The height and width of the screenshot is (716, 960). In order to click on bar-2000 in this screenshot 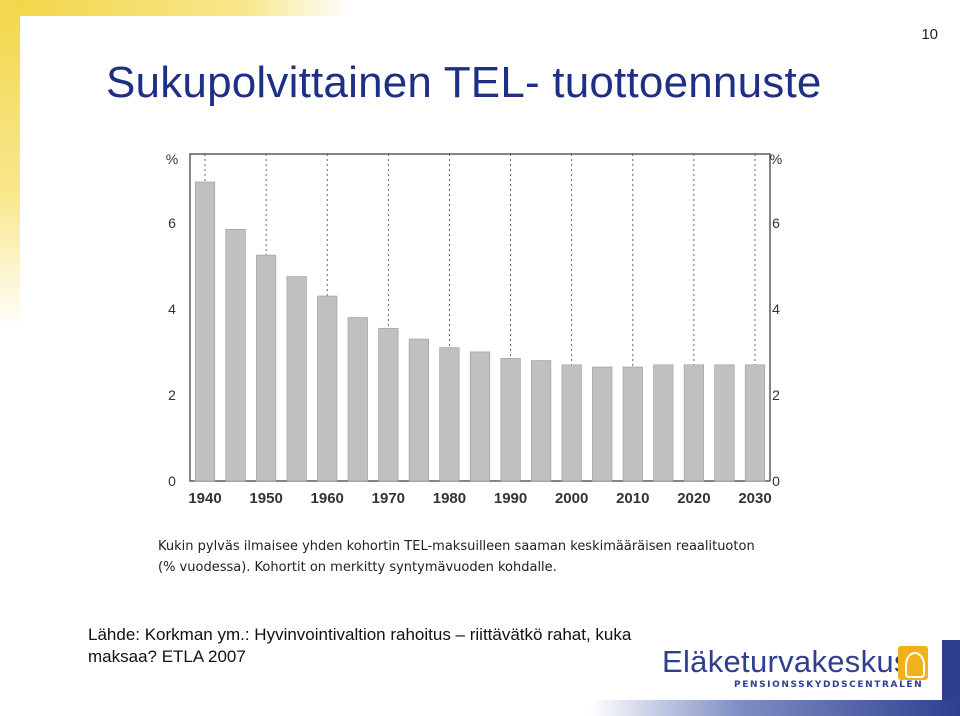, I will do `click(571, 423)`.